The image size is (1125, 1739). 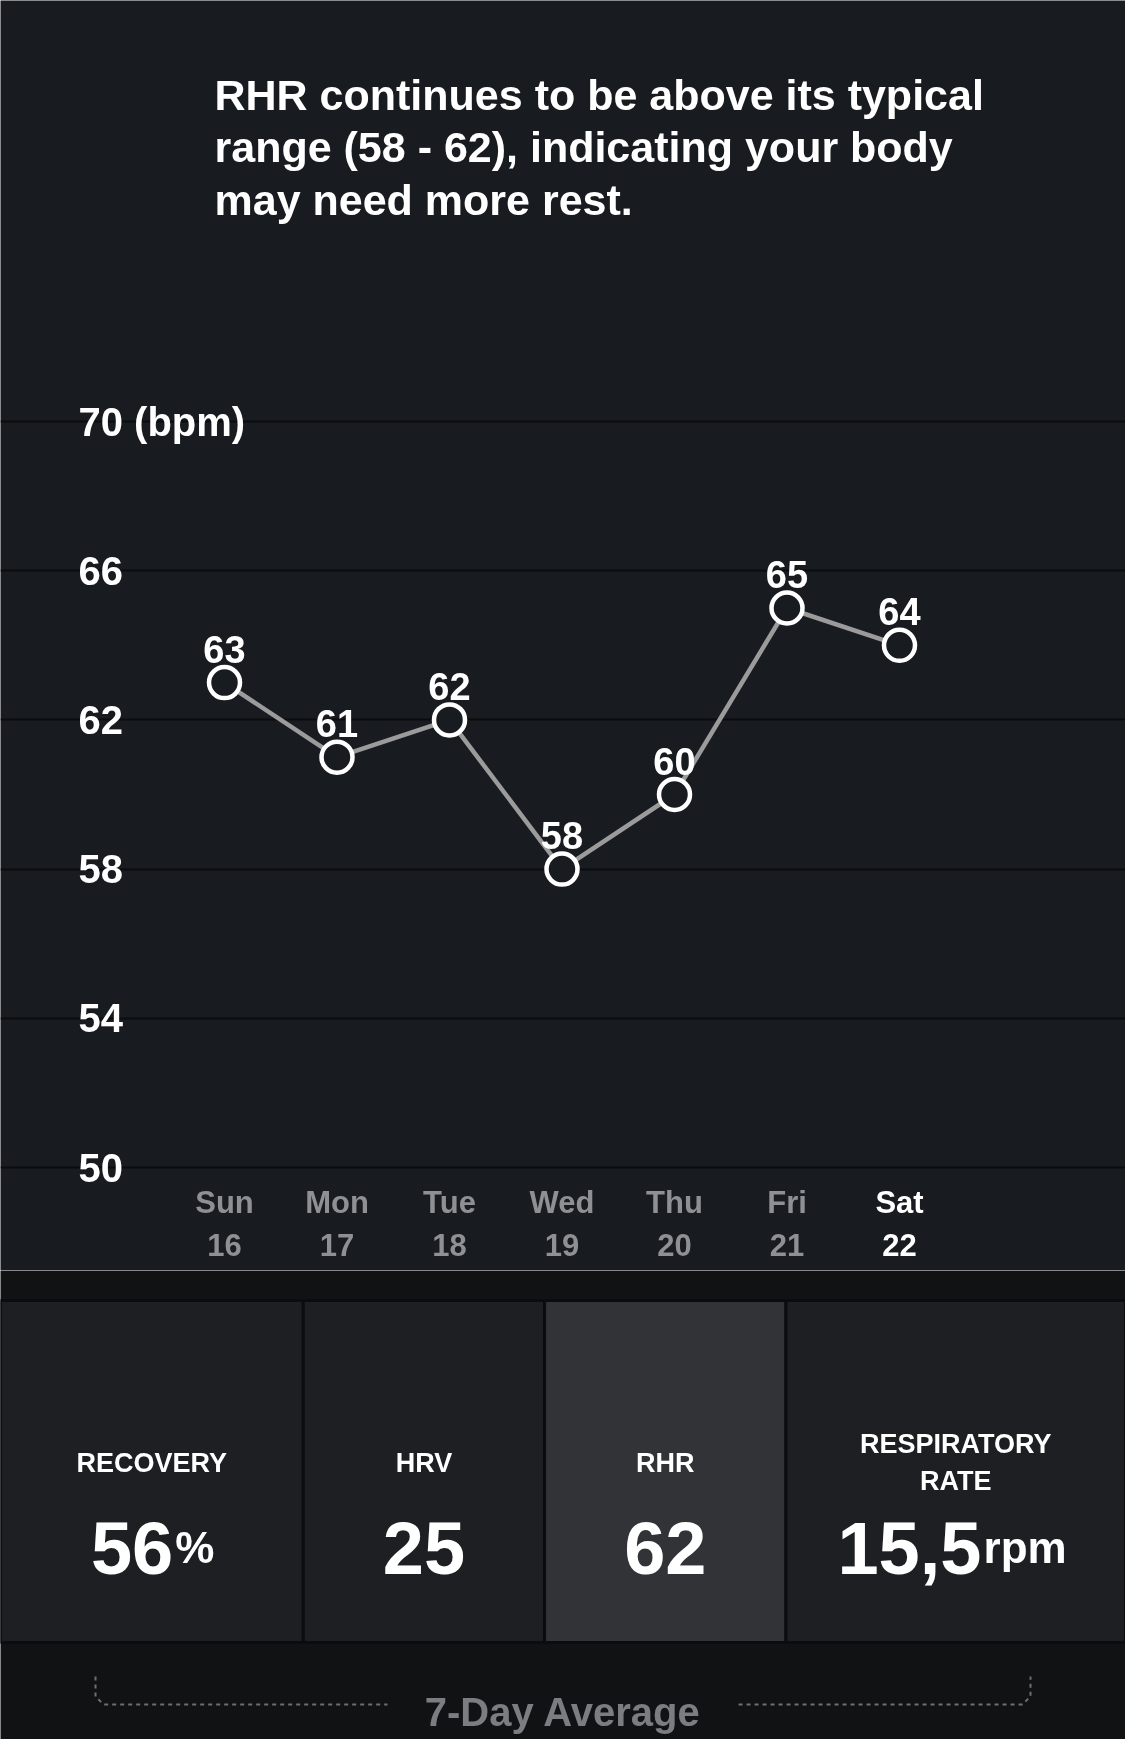 What do you see at coordinates (665, 1462) in the screenshot?
I see `category-label: RHR` at bounding box center [665, 1462].